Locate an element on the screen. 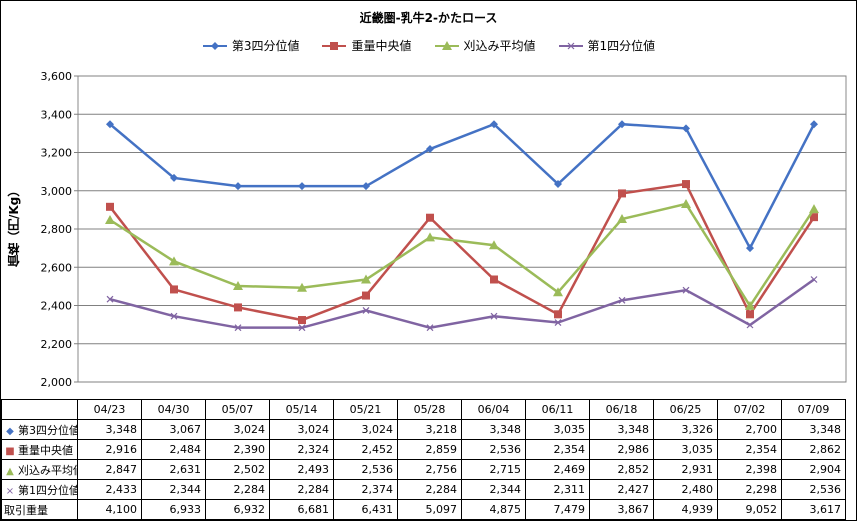  y-tick-label: 2,200 is located at coordinates (57, 344).